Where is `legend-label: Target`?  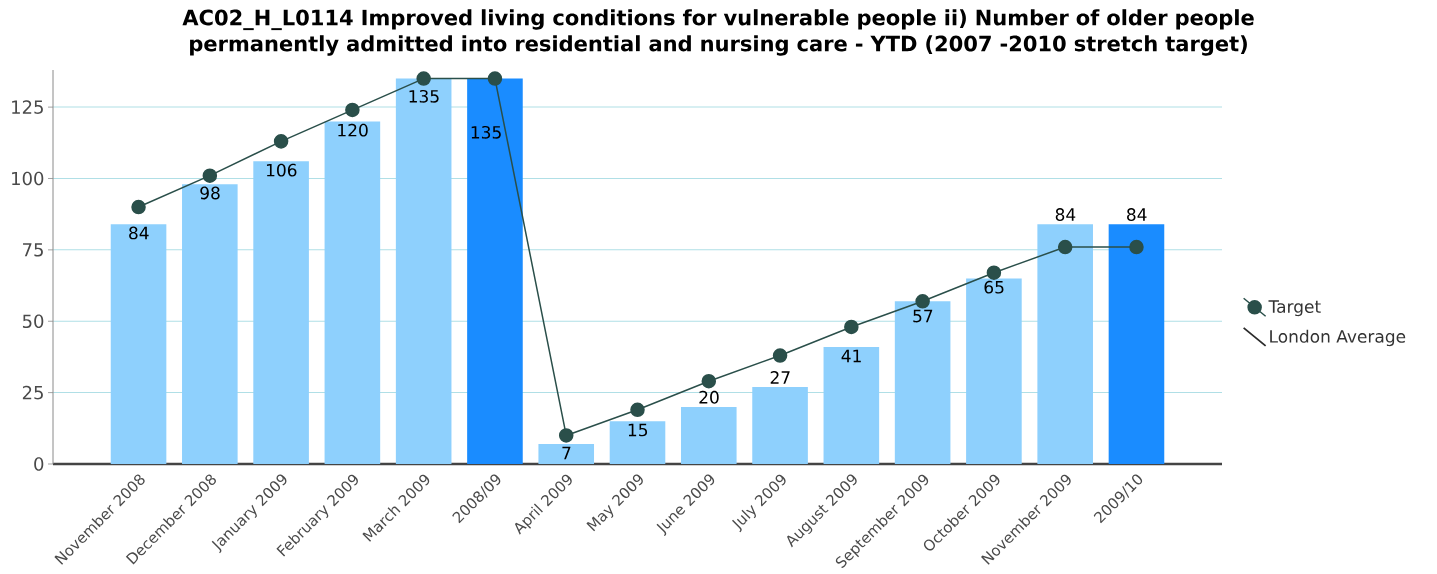 legend-label: Target is located at coordinates (1294, 308).